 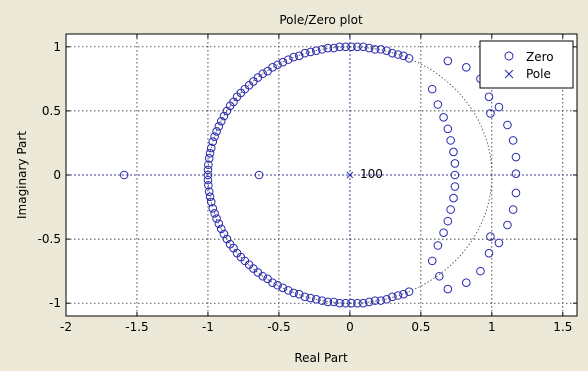 I want to click on y-axis-label: Imaginary Part, so click(x=22, y=175).